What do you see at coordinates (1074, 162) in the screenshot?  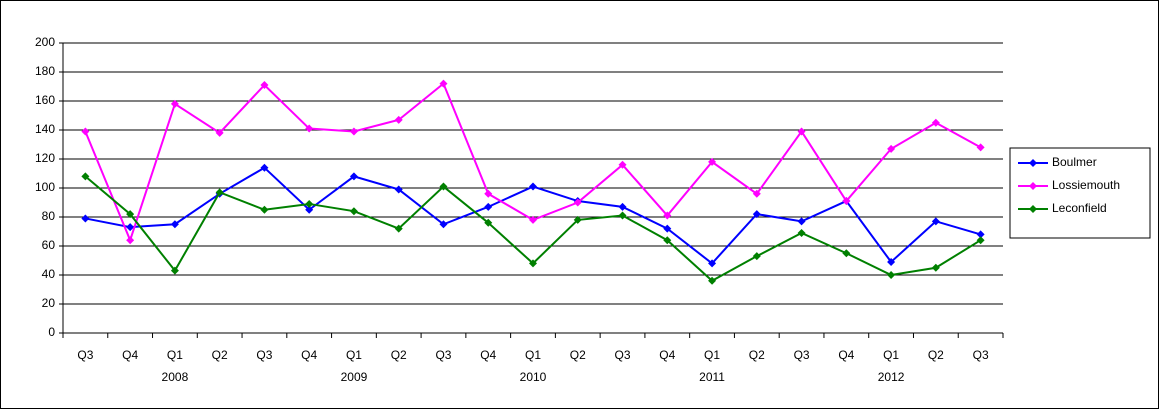 I see `legend-label: Boulmer` at bounding box center [1074, 162].